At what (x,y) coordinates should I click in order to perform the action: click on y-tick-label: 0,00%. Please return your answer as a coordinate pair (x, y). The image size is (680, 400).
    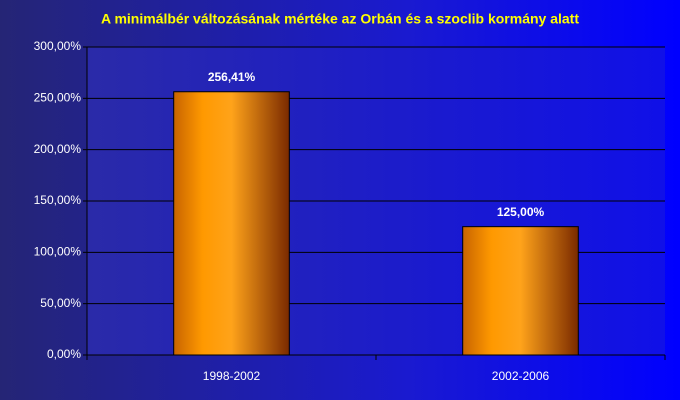
    Looking at the image, I should click on (64, 354).